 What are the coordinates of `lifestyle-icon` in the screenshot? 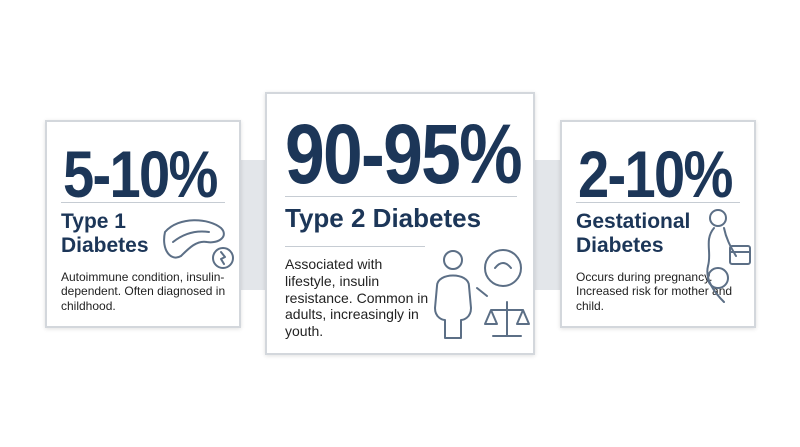 It's located at (482, 294).